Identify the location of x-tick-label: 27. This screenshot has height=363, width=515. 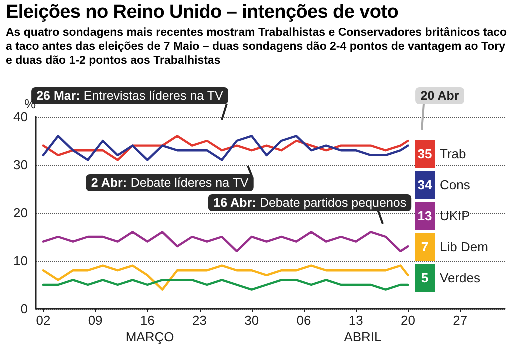
(460, 320).